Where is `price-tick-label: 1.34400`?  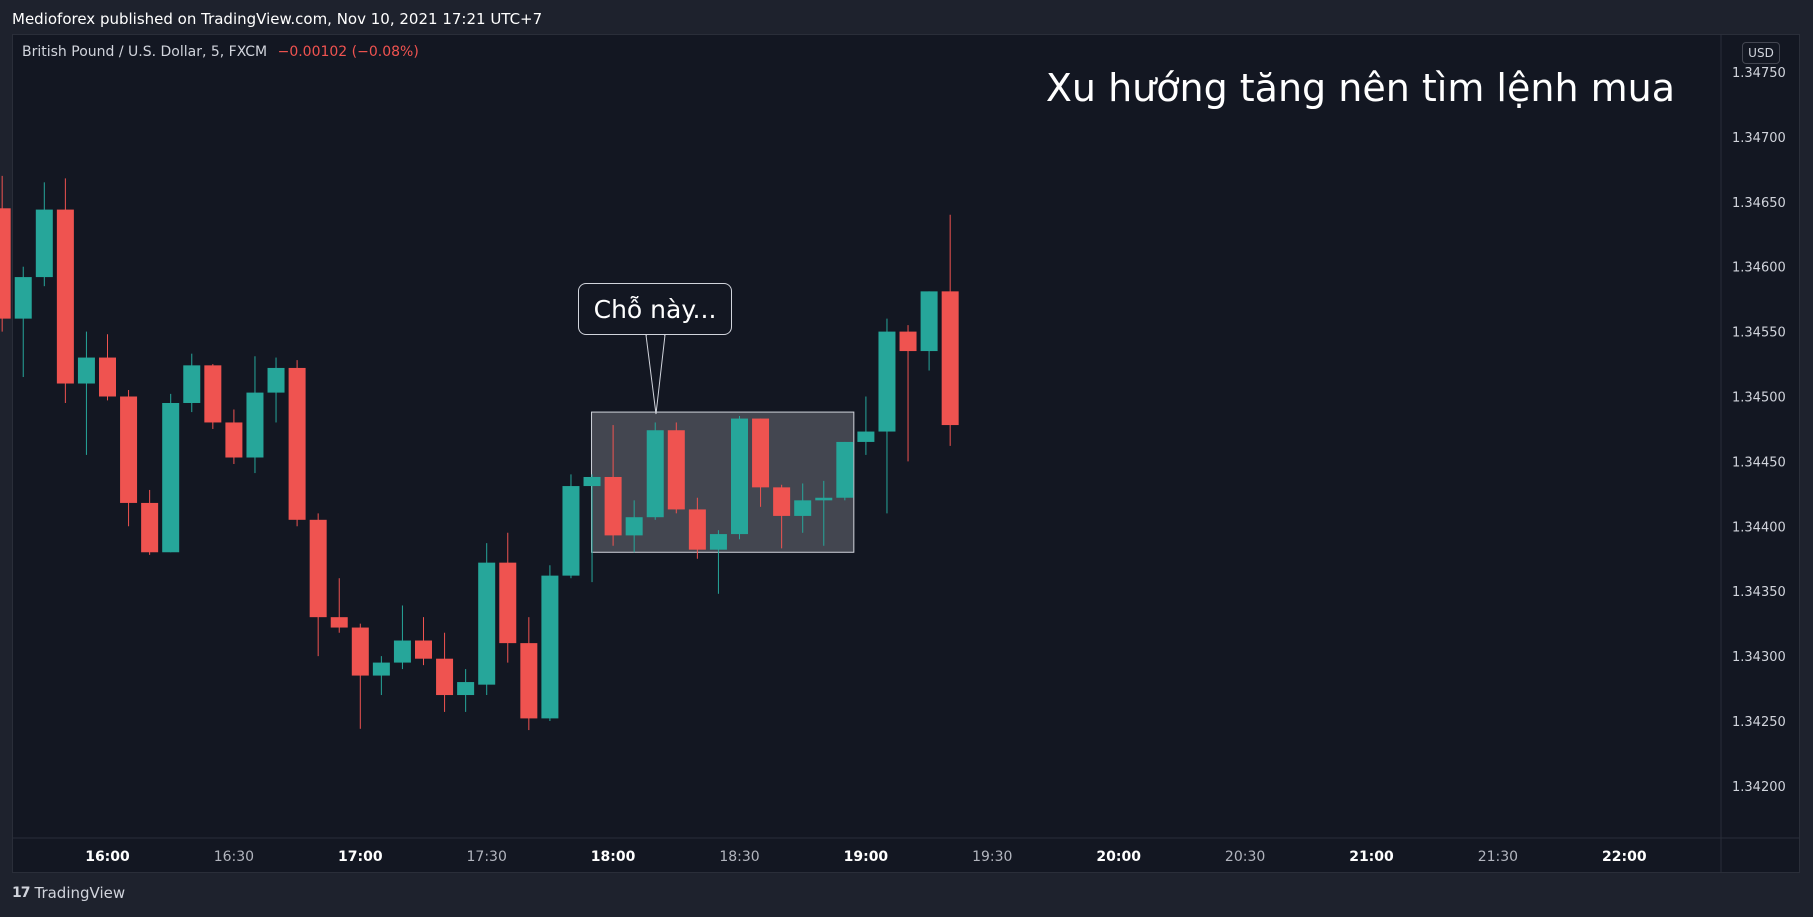
price-tick-label: 1.34400 is located at coordinates (1759, 527).